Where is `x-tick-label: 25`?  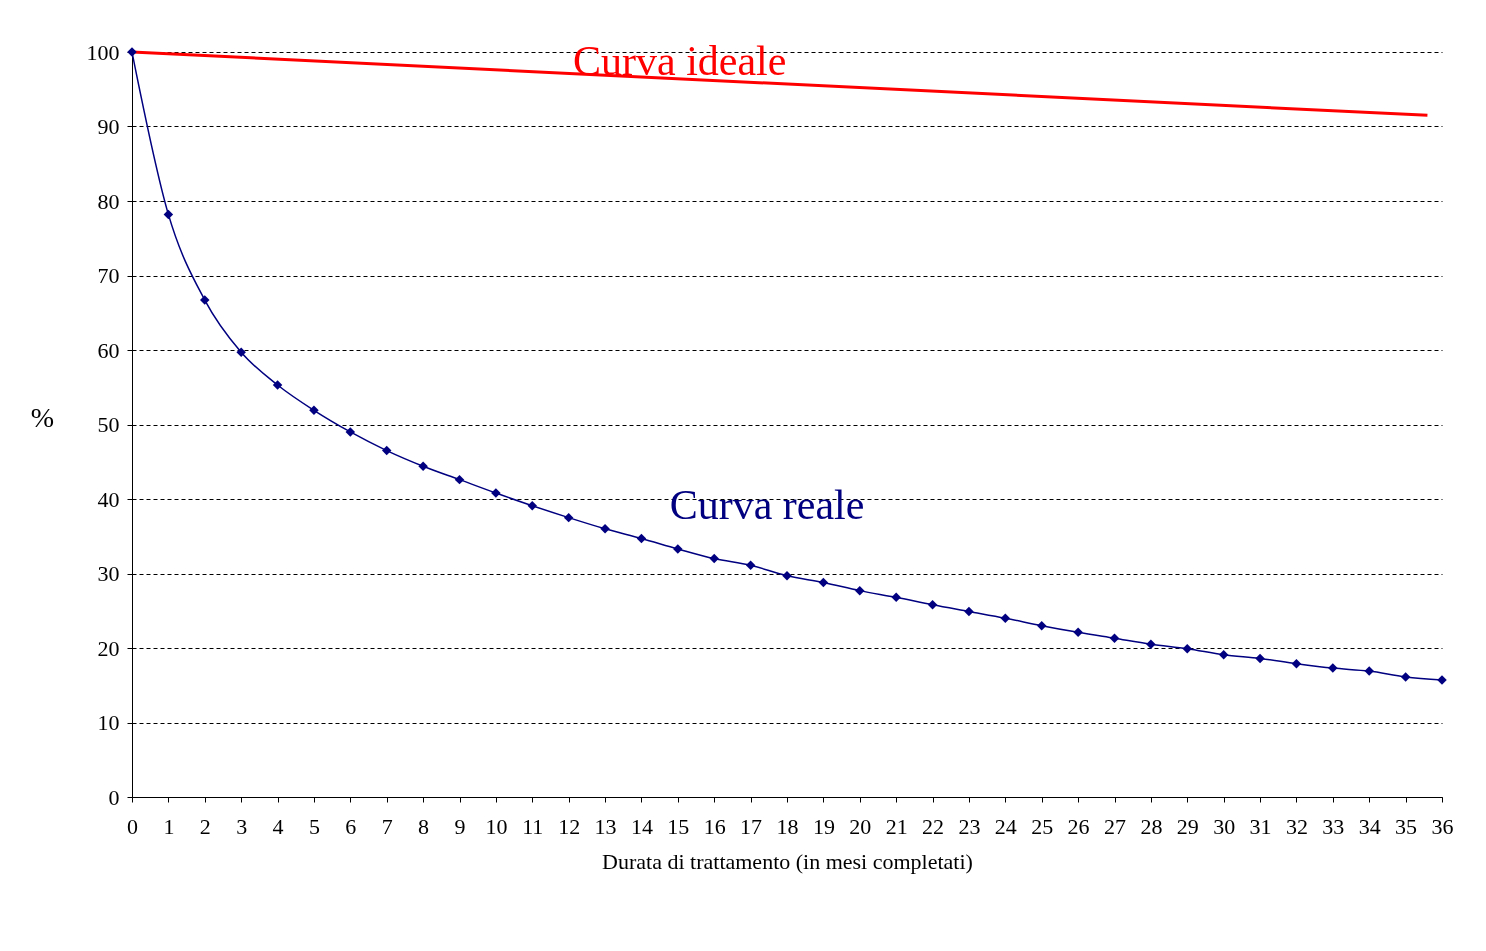 x-tick-label: 25 is located at coordinates (1042, 826).